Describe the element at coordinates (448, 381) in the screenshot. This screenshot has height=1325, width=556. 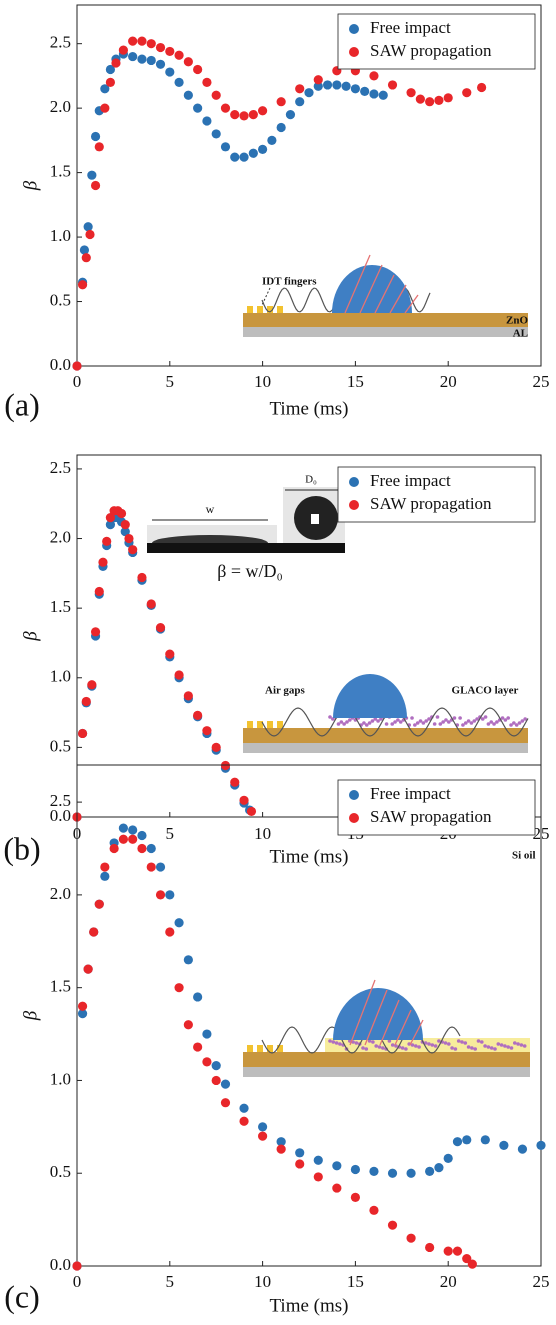
I see `x-tick-label: 20` at that location.